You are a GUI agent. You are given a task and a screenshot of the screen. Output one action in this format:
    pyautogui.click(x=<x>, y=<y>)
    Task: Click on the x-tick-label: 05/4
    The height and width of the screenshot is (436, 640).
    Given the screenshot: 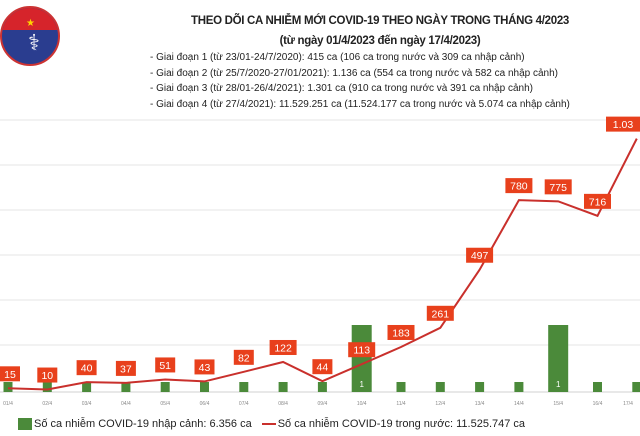 What is the action you would take?
    pyautogui.click(x=165, y=404)
    